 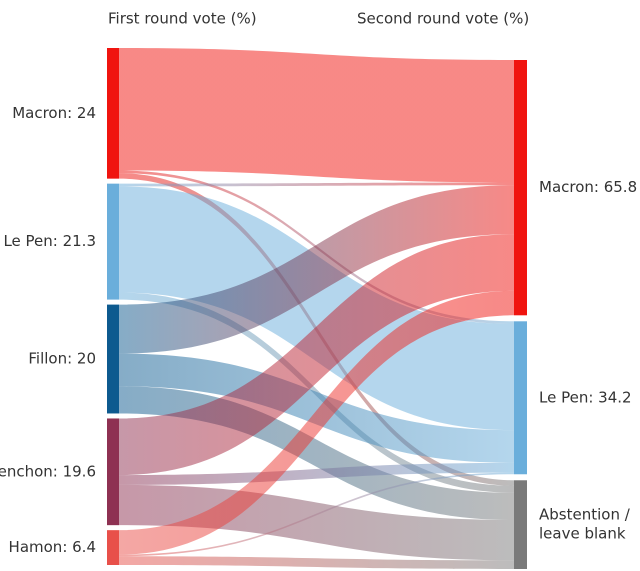 What do you see at coordinates (585, 397) in the screenshot?
I see `right-label: Le Pen: 34.2` at bounding box center [585, 397].